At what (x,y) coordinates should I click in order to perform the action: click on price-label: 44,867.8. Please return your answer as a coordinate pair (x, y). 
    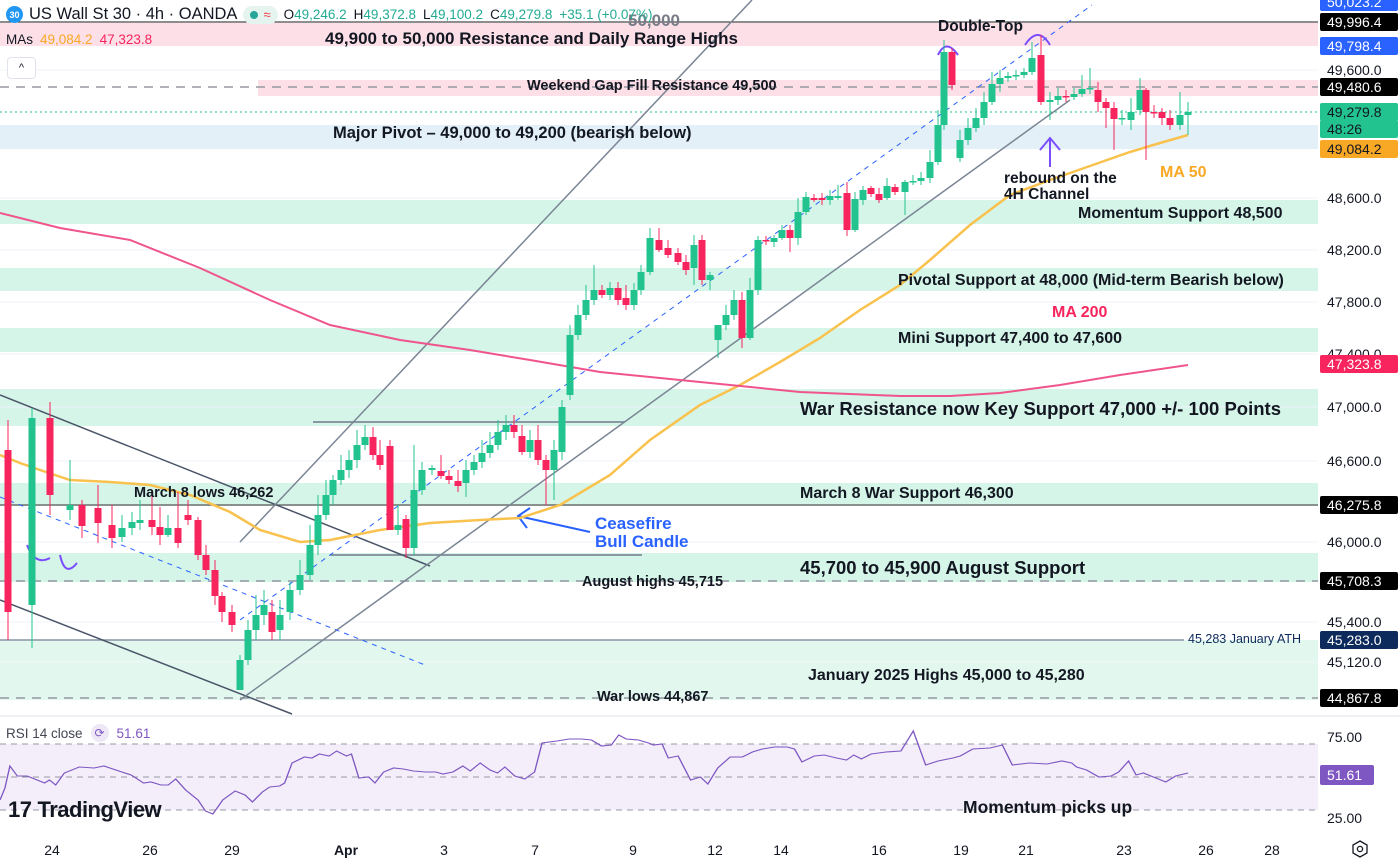
    Looking at the image, I should click on (1359, 698).